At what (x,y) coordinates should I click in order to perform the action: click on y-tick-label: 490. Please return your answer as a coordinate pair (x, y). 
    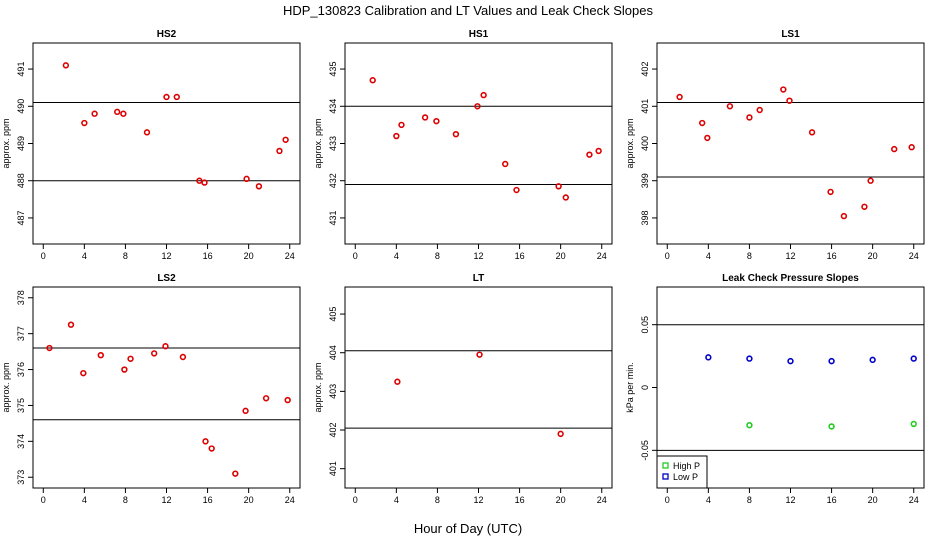
    Looking at the image, I should click on (21, 106).